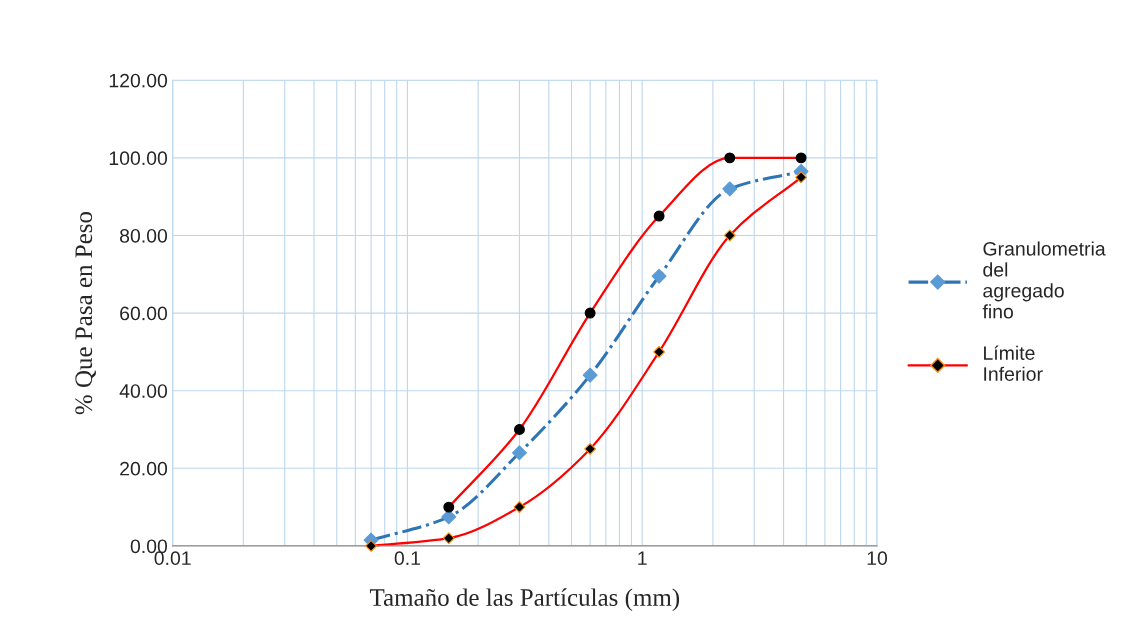  What do you see at coordinates (407, 558) in the screenshot?
I see `x-tick-label: 0.1` at bounding box center [407, 558].